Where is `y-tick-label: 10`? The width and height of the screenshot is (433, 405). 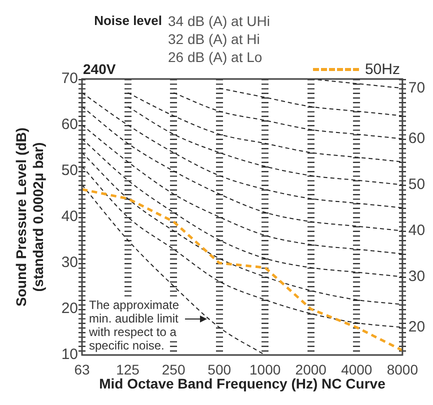
y-tick-label: 10 is located at coordinates (69, 355).